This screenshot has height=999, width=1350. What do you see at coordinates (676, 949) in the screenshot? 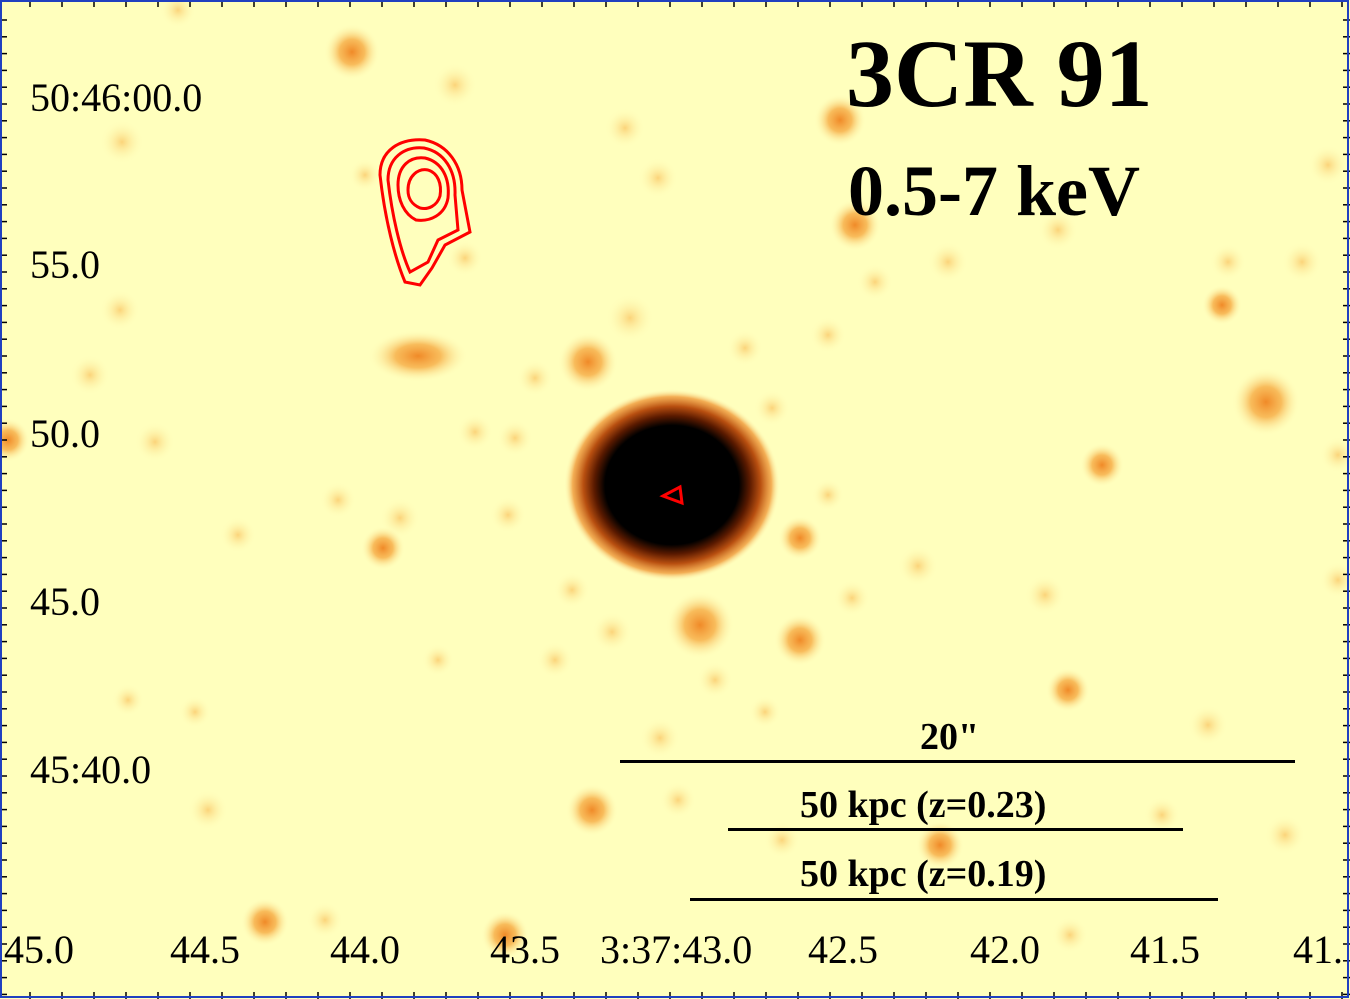
I see `x-tick-label: 3:37:43.0` at bounding box center [676, 949].